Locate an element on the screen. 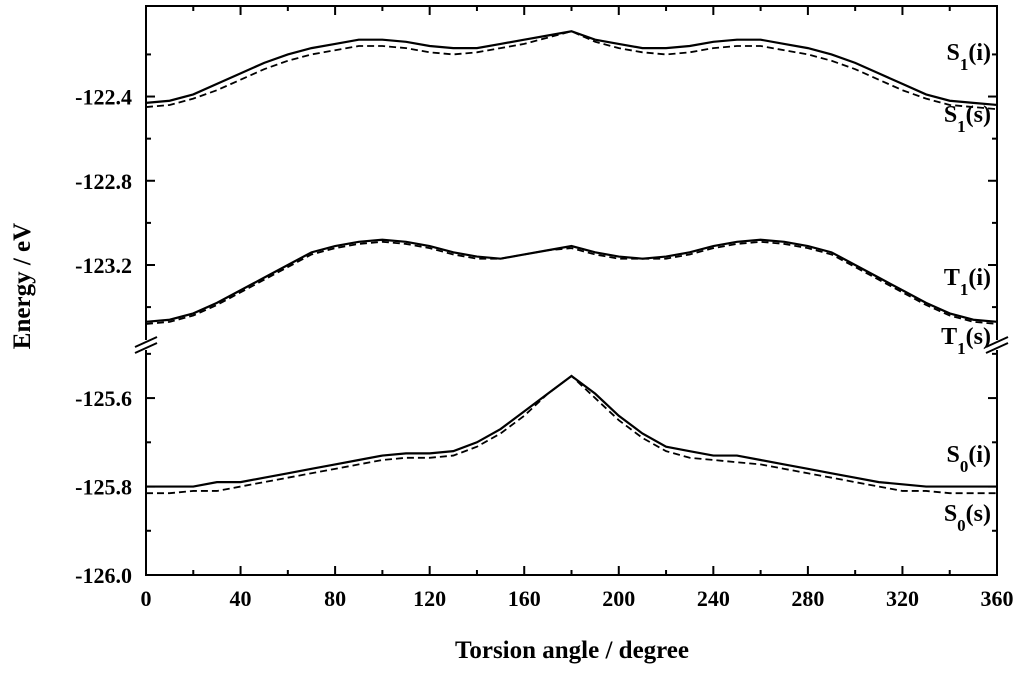 Image resolution: width=1024 pixels, height=676 pixels. series-label: S1(i) is located at coordinates (968, 57).